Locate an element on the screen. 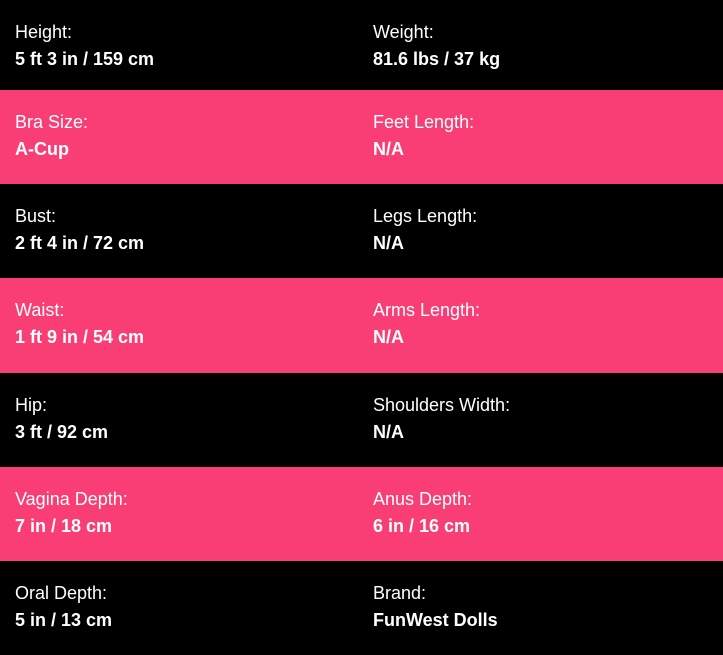 Image resolution: width=723 pixels, height=655 pixels. spec-label: Vagina Depth: is located at coordinates (71, 498).